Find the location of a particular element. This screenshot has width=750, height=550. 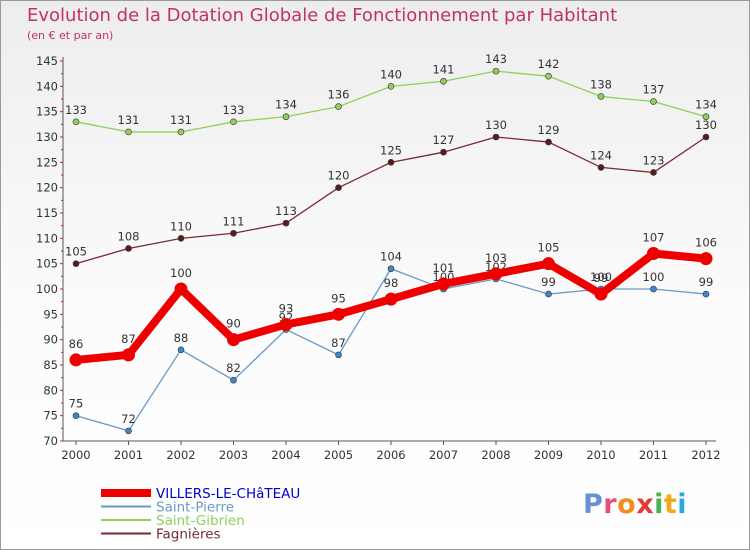

data-label-fagni-res: 110 is located at coordinates (181, 226).